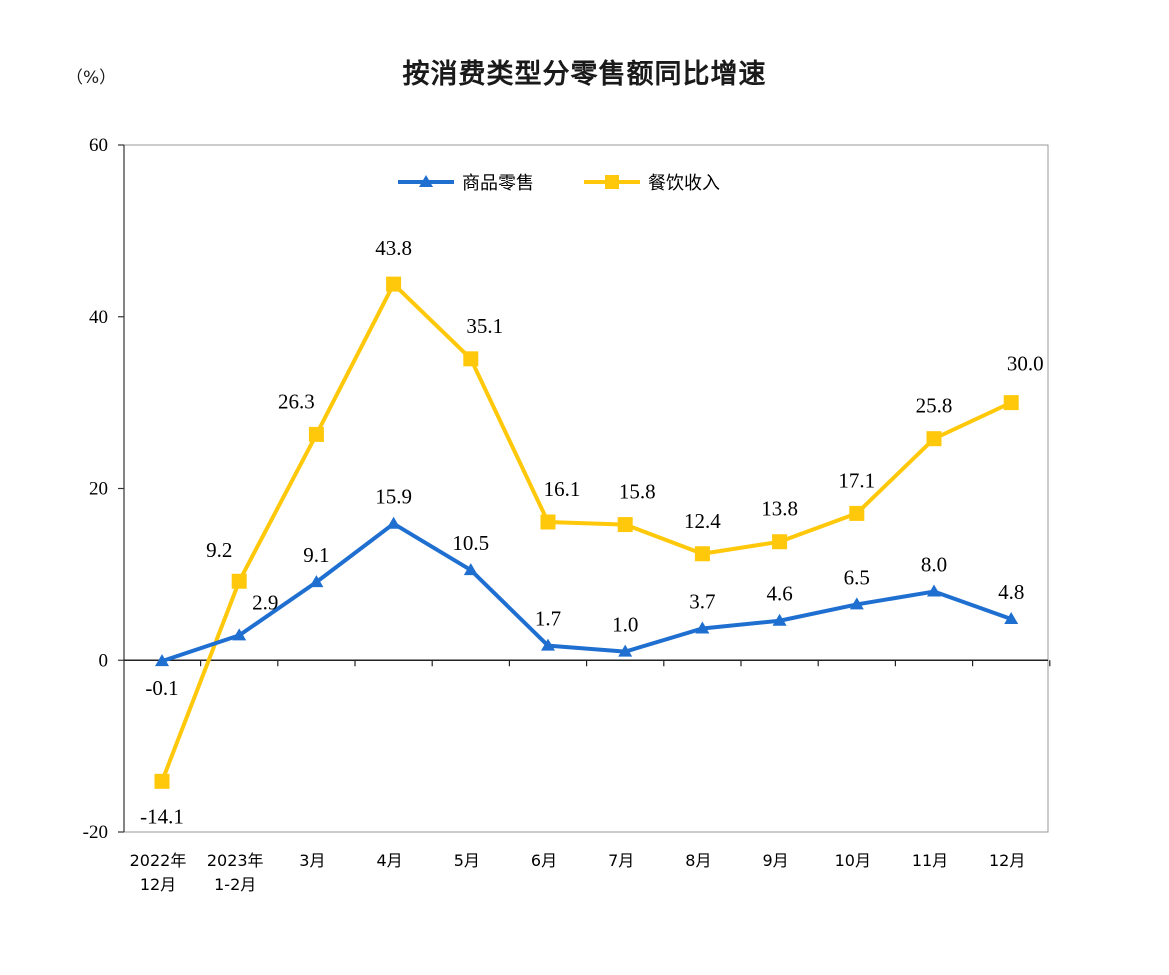  Describe the element at coordinates (853, 860) in the screenshot. I see `x-tick-label: 10月` at that location.